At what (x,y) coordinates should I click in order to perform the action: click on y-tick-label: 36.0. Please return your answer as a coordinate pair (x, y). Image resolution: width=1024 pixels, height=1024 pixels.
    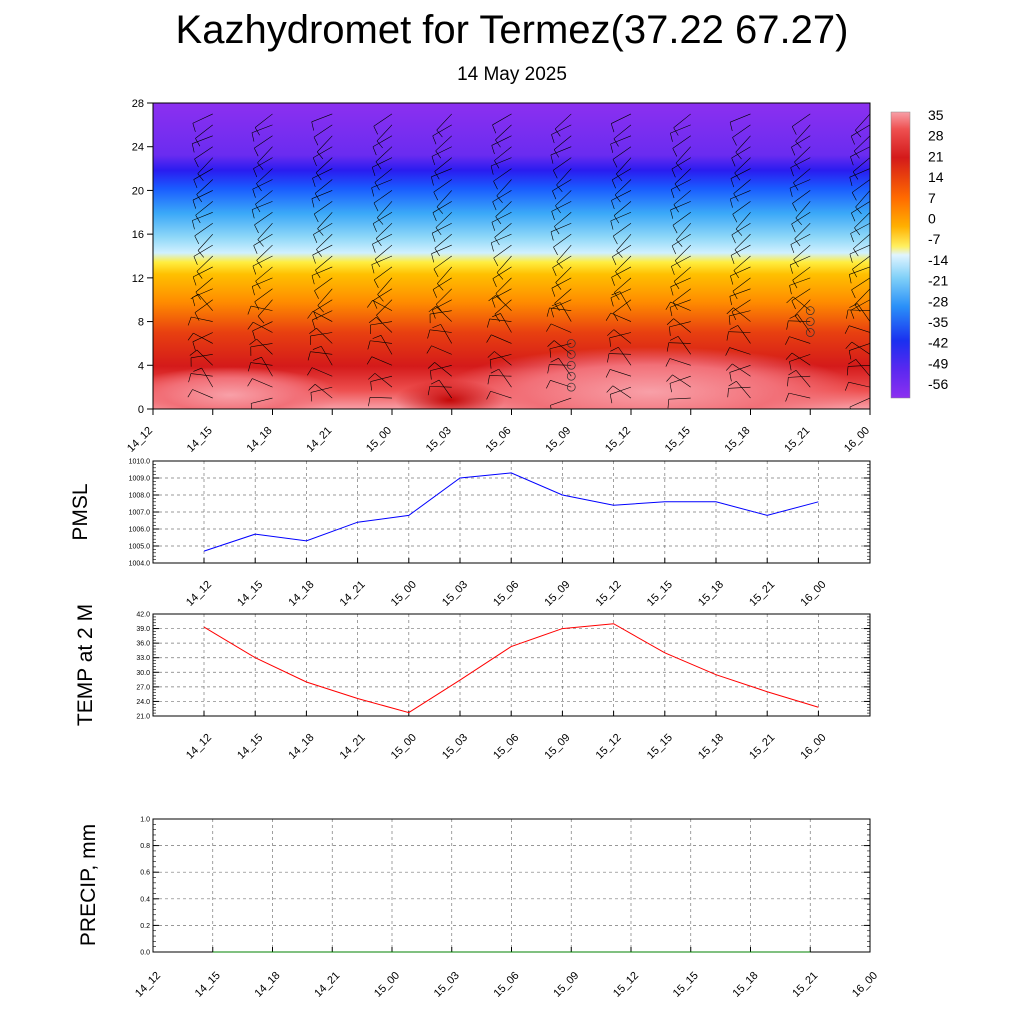
    Looking at the image, I should click on (143, 644).